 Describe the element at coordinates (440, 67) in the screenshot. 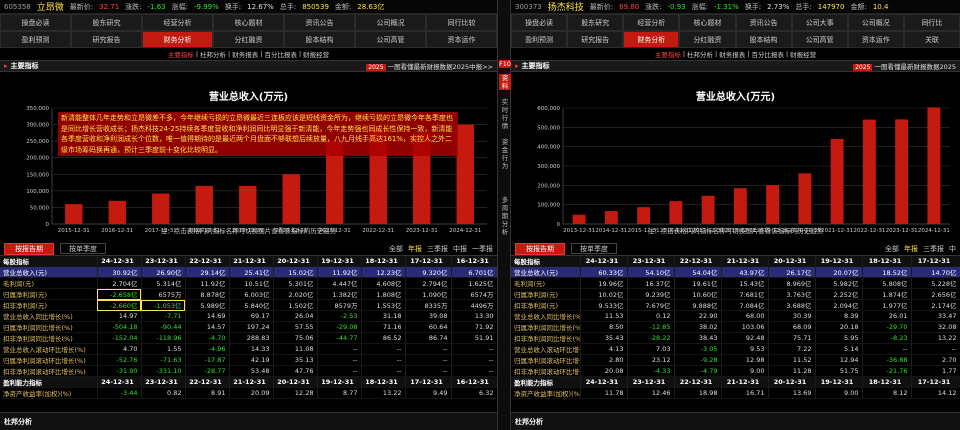

I see `report-link: 一图看懂最新财报数据2025中报>>` at that location.